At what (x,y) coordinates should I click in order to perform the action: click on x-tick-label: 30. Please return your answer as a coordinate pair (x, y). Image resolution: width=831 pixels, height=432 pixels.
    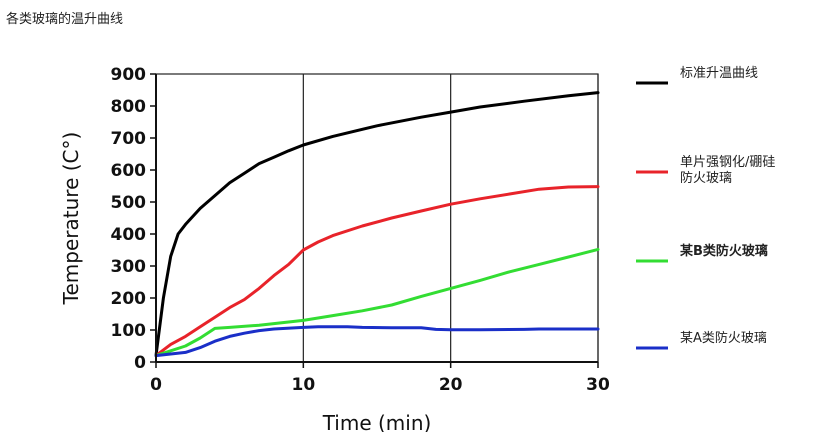
    Looking at the image, I should click on (598, 385).